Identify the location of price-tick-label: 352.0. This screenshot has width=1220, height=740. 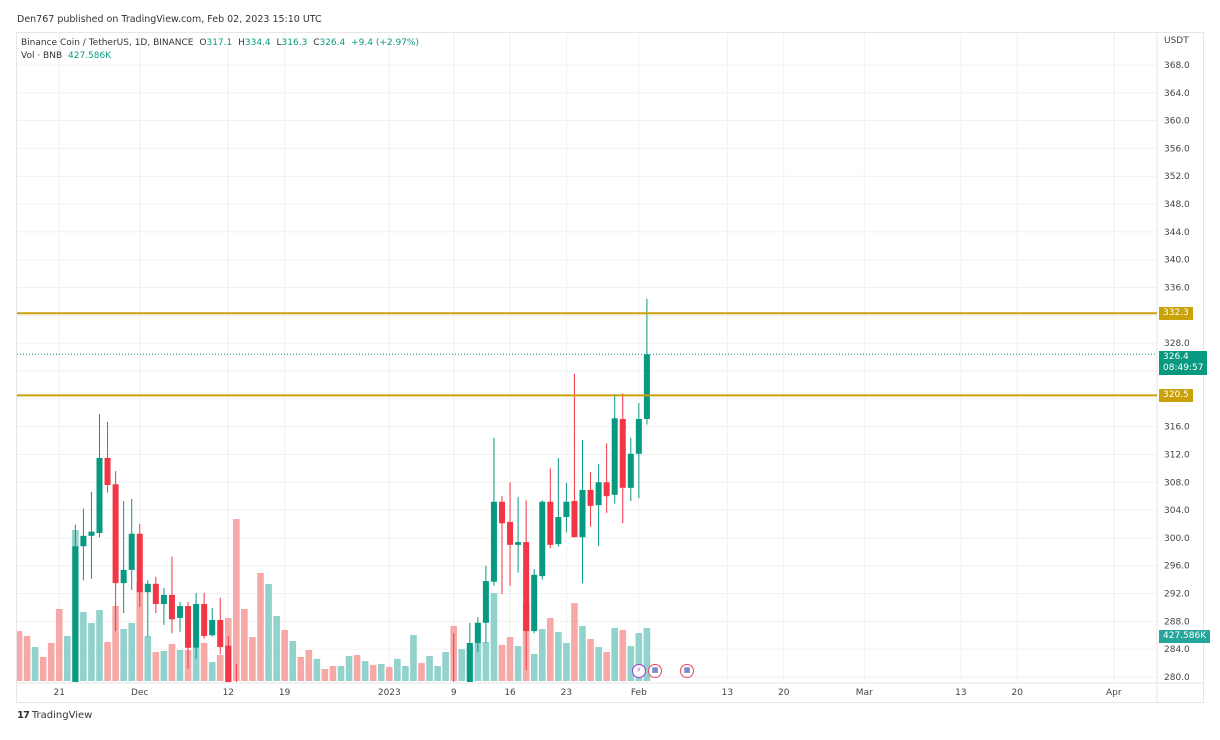
(1177, 177).